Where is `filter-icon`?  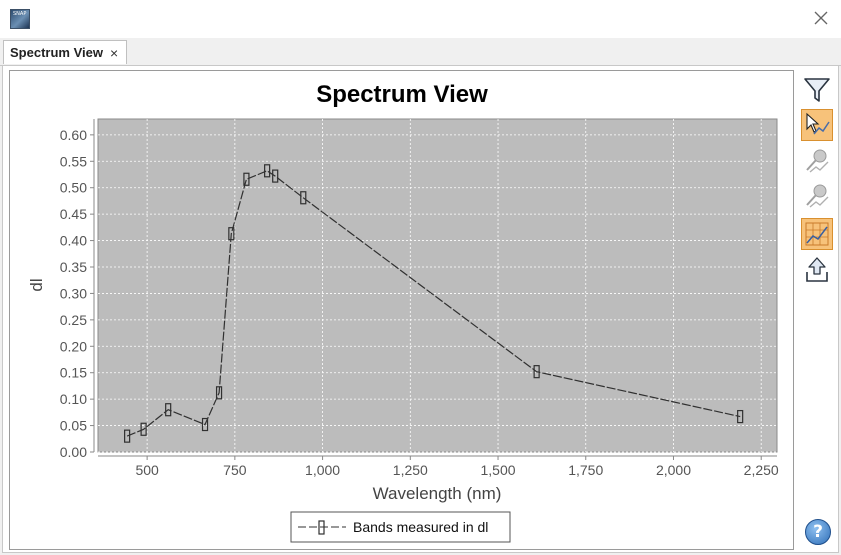
filter-icon is located at coordinates (817, 90).